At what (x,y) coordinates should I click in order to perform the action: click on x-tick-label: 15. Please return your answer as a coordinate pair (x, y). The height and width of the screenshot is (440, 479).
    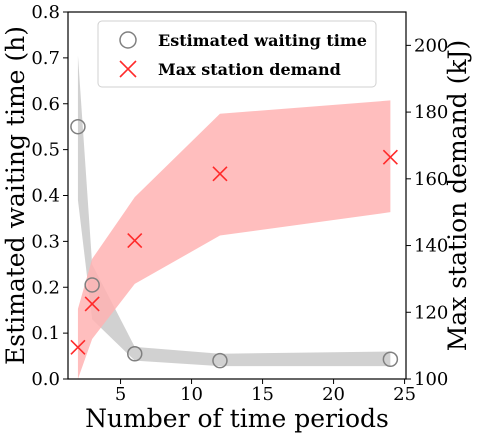
    Looking at the image, I should click on (262, 394).